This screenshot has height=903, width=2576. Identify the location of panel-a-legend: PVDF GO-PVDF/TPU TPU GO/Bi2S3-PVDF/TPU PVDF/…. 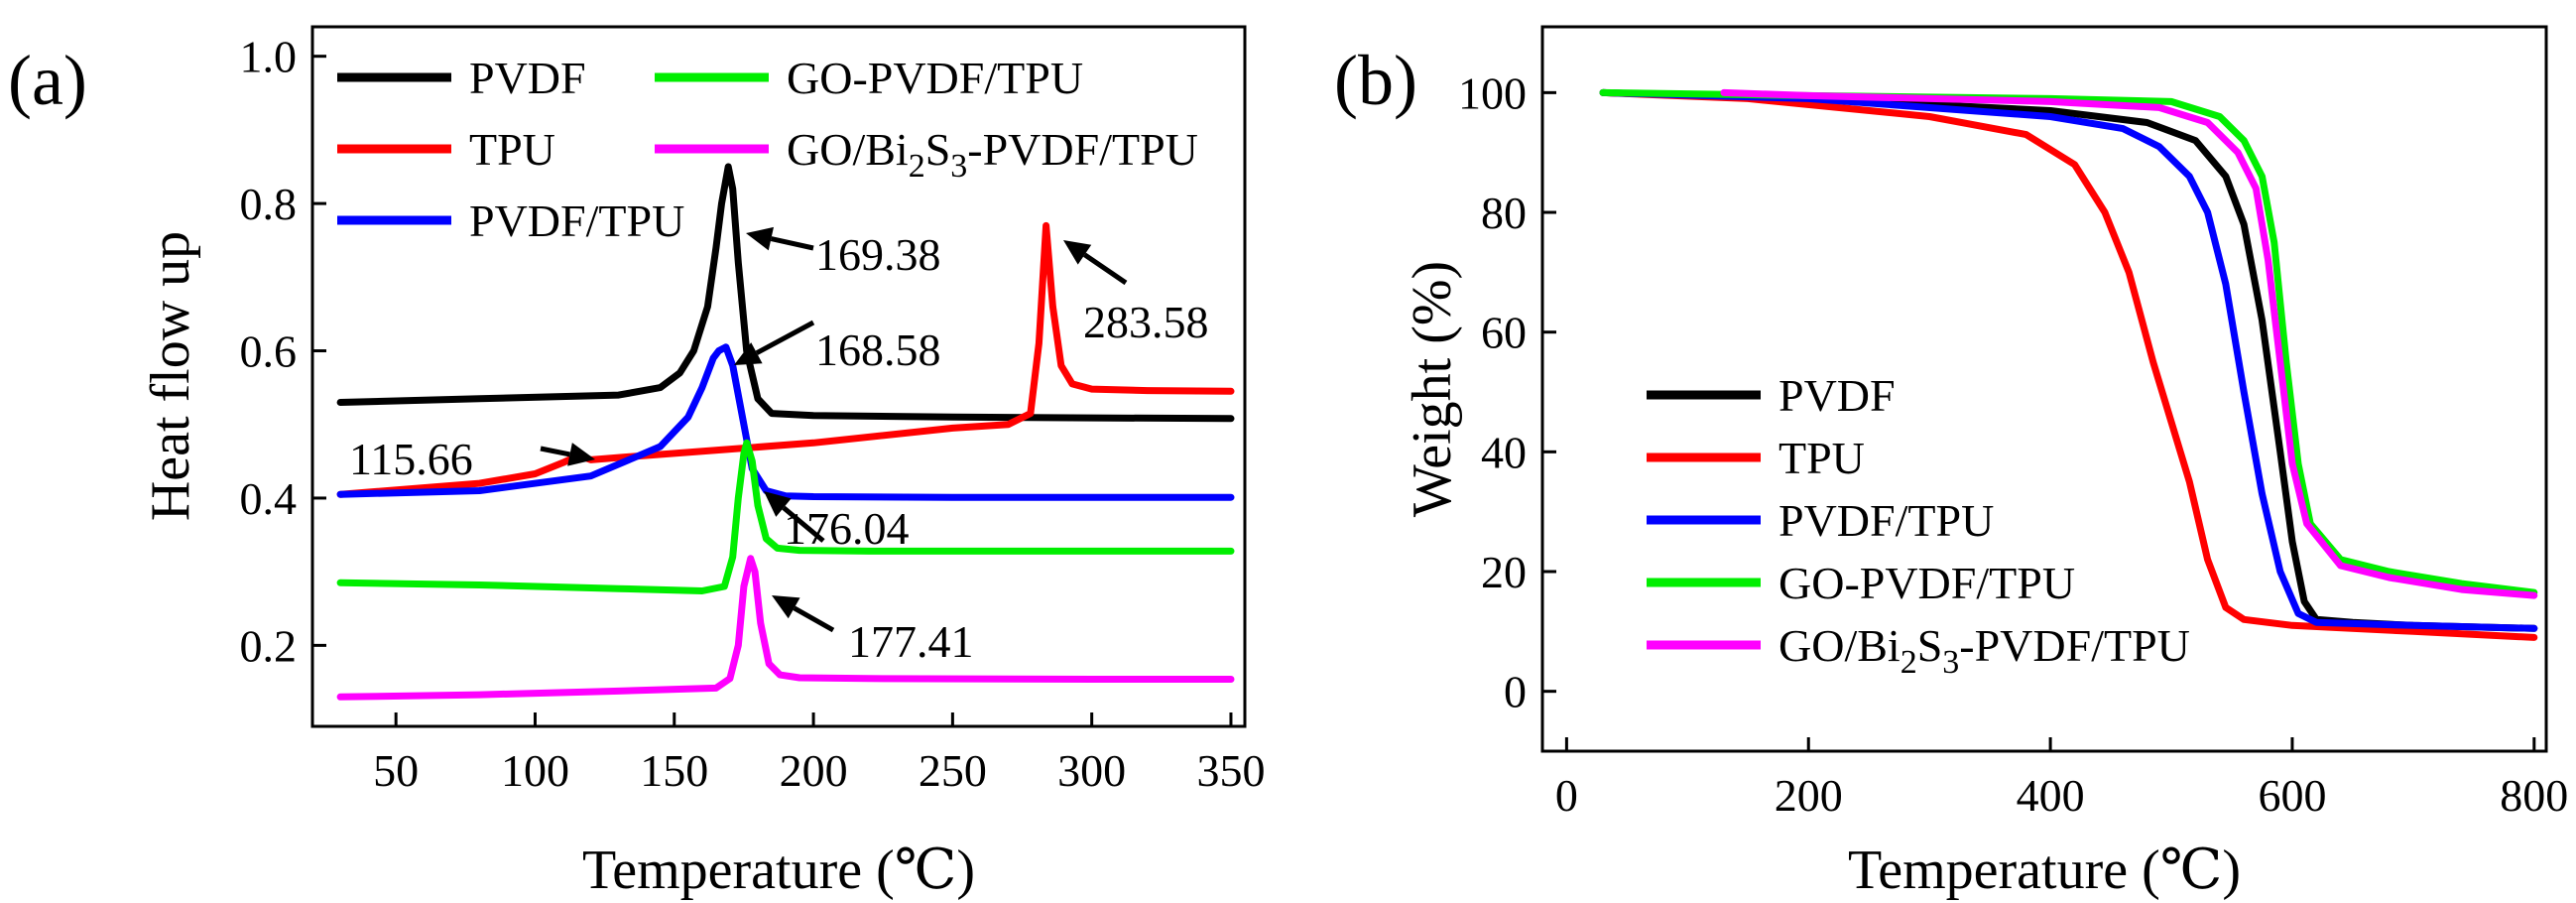
(767, 149).